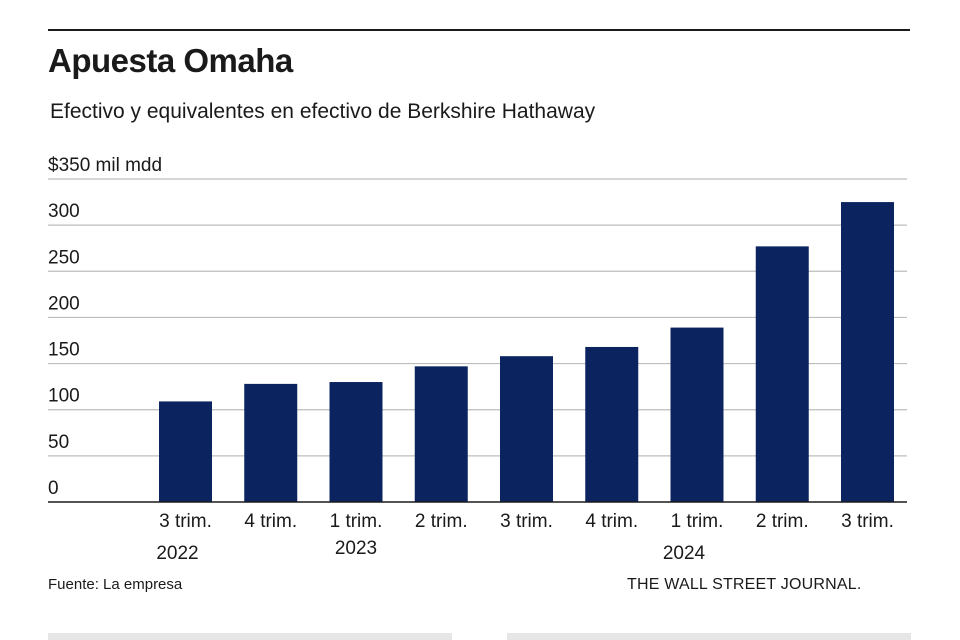 Image resolution: width=960 pixels, height=640 pixels. What do you see at coordinates (709, 636) in the screenshot?
I see `bottom-strip-right` at bounding box center [709, 636].